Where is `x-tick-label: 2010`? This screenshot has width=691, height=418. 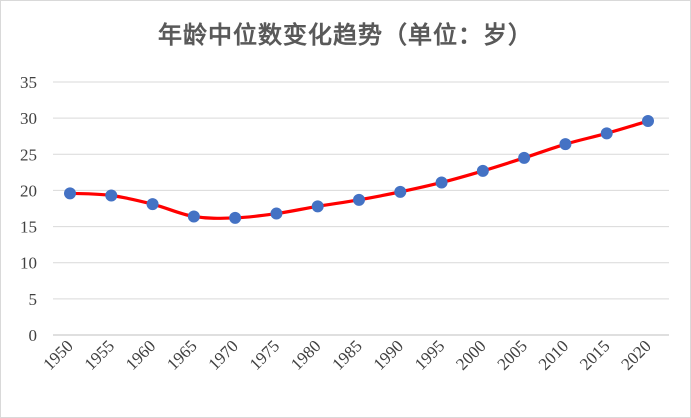 x-tick-label: 2010 is located at coordinates (553, 354).